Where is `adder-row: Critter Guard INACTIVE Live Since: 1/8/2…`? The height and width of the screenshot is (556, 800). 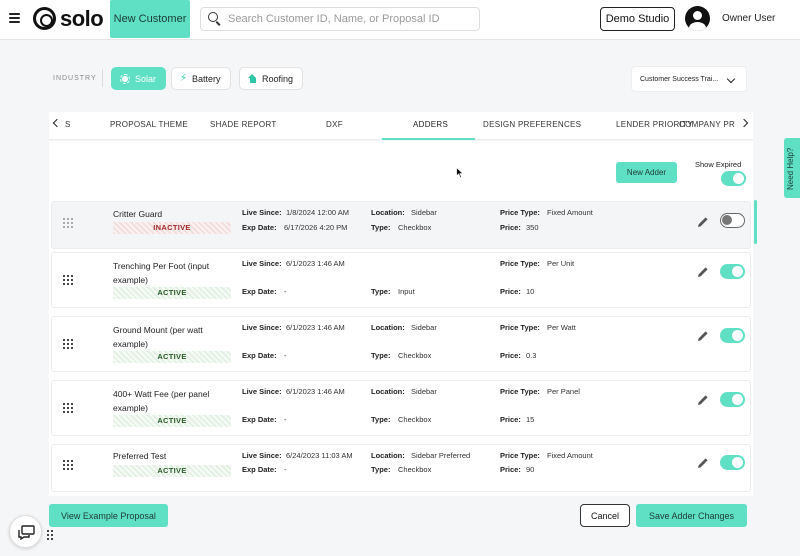 adder-row: Critter Guard INACTIVE Live Since: 1/8/2… is located at coordinates (401, 225).